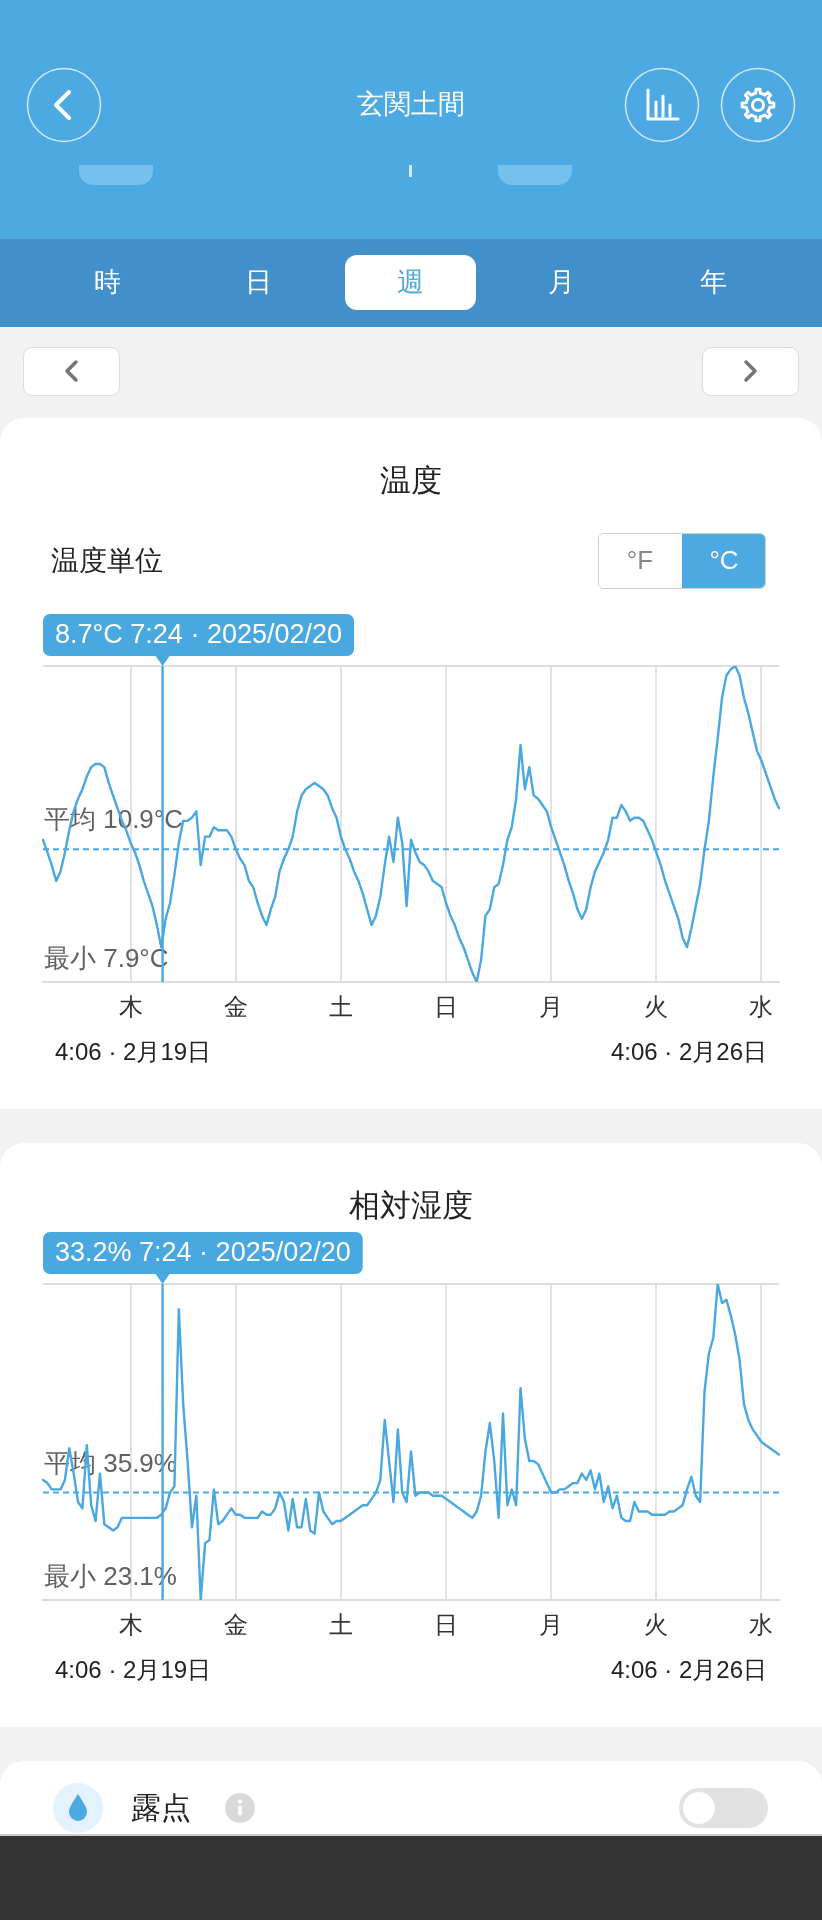 The height and width of the screenshot is (1920, 822). Describe the element at coordinates (258, 283) in the screenshot. I see `text: 日` at that location.